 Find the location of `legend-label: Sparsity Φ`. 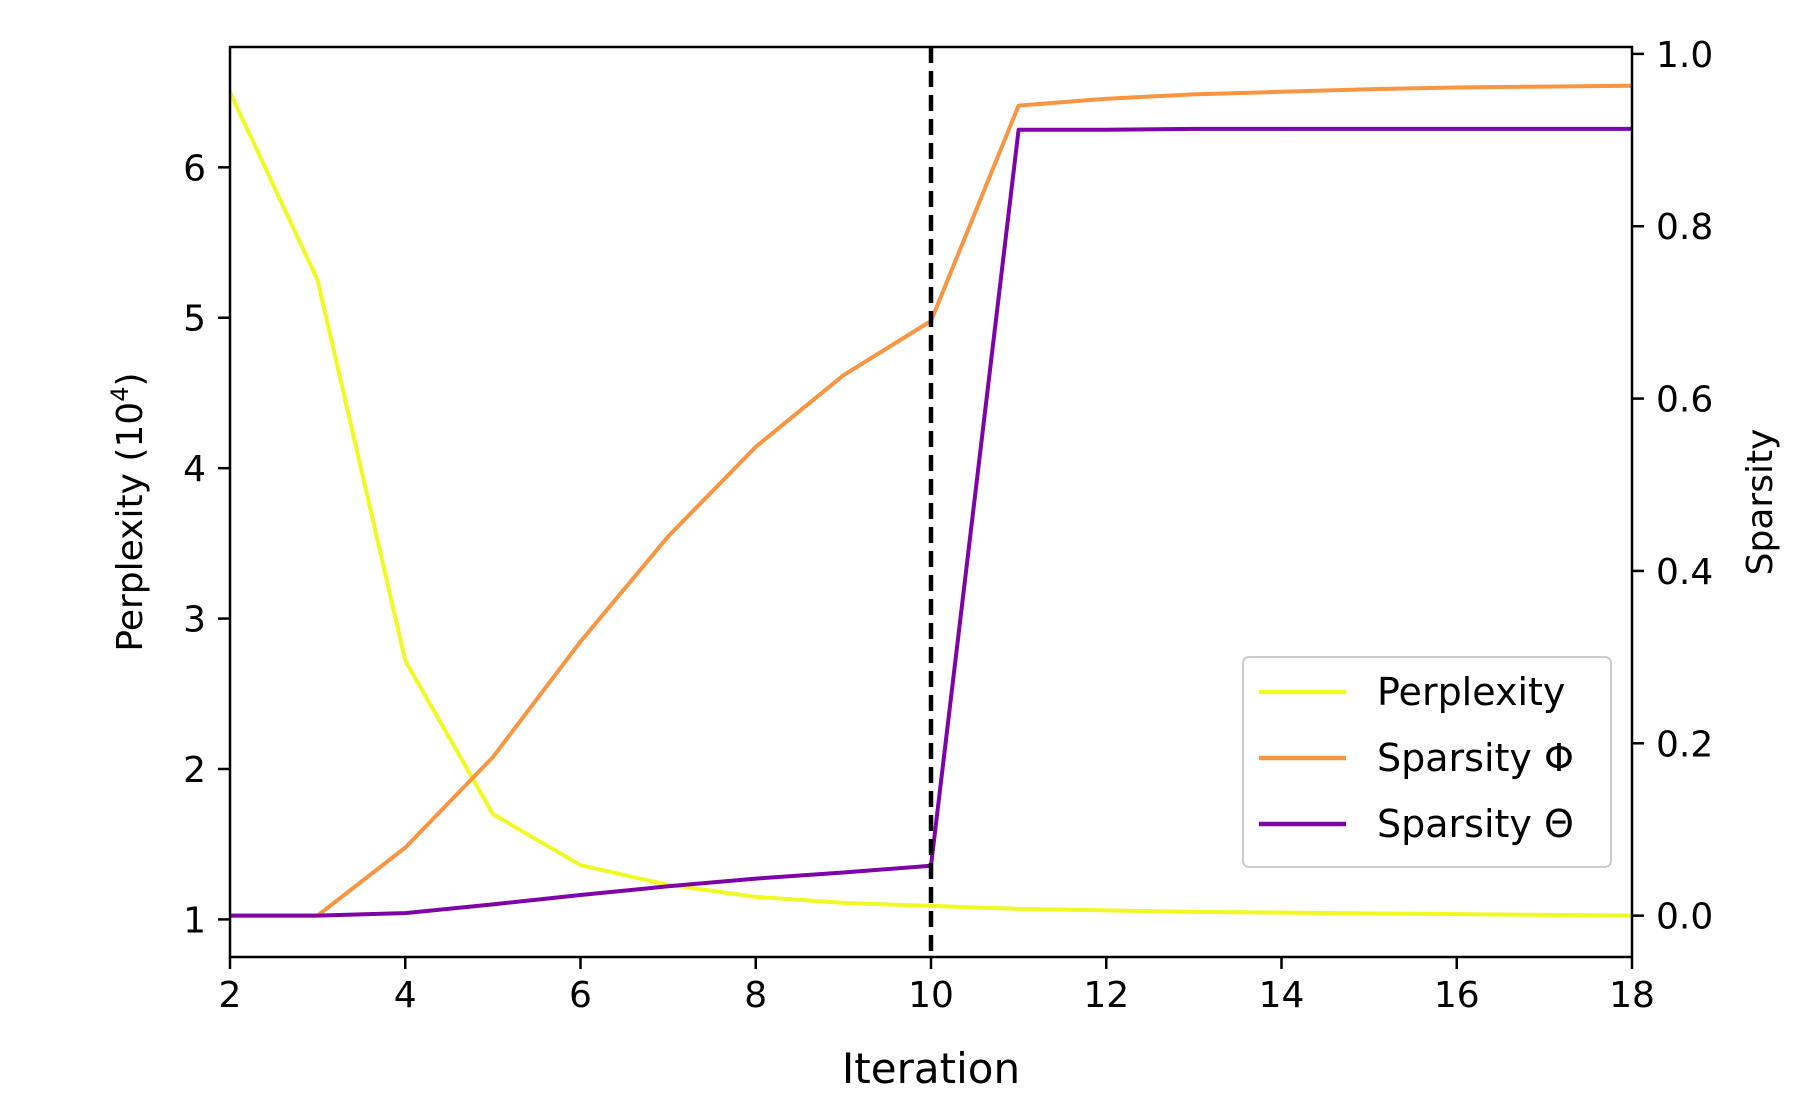

legend-label: Sparsity Φ is located at coordinates (1475, 758).